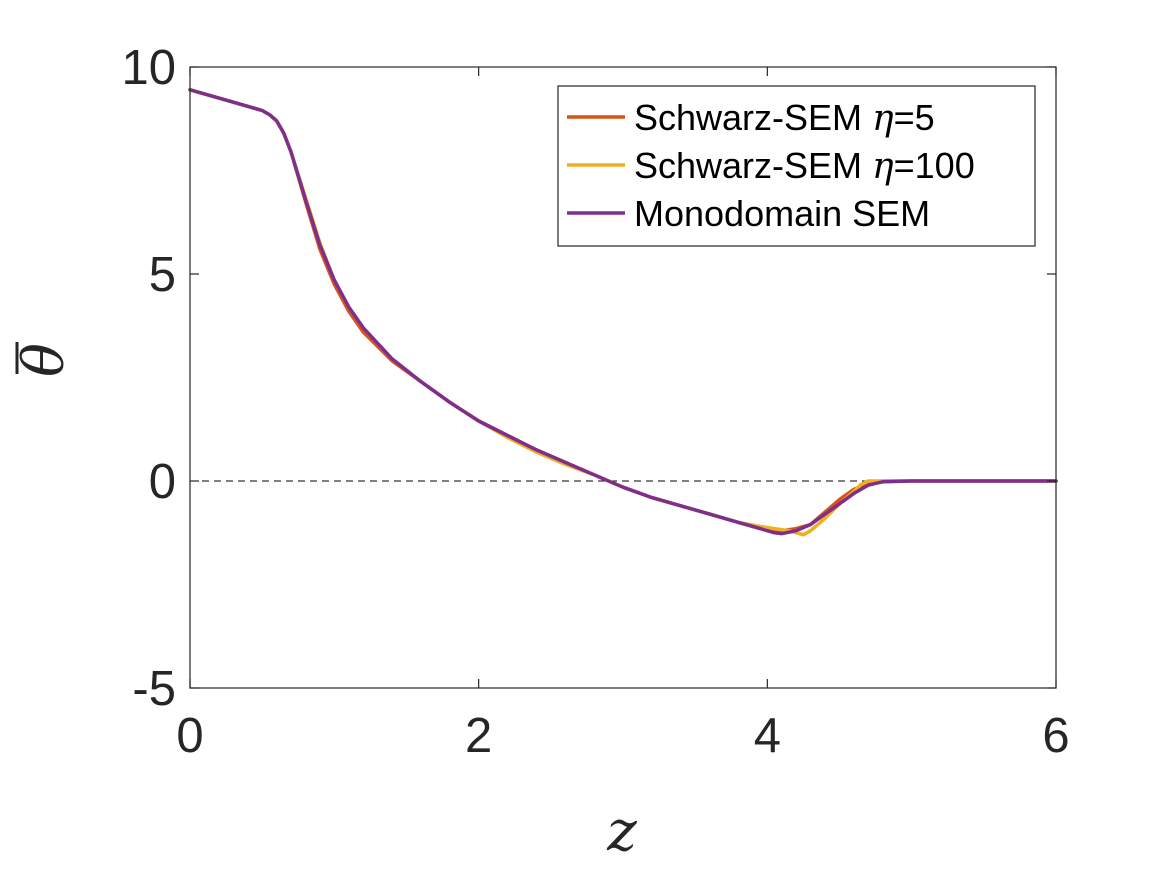  What do you see at coordinates (189, 736) in the screenshot?
I see `x-tick-label: 0` at bounding box center [189, 736].